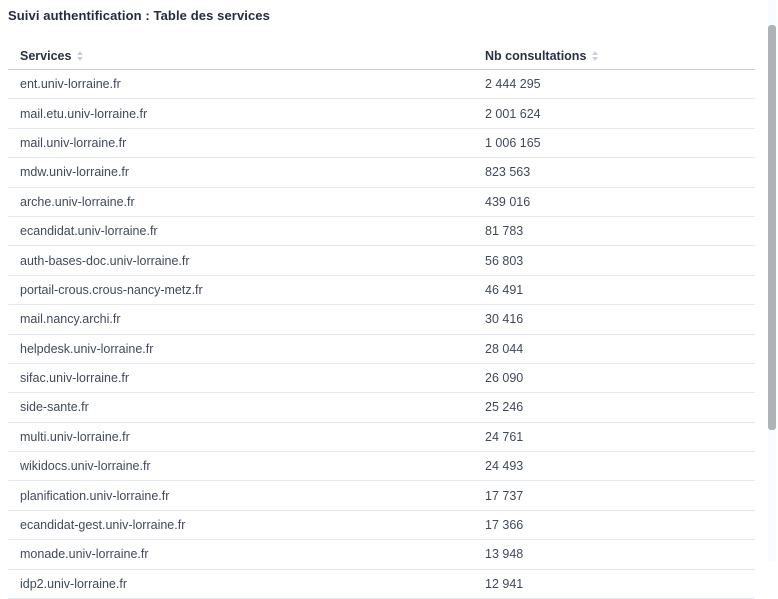 The width and height of the screenshot is (778, 599). What do you see at coordinates (73, 583) in the screenshot?
I see `service-cell: idp2.univ-lorraine.fr` at bounding box center [73, 583].